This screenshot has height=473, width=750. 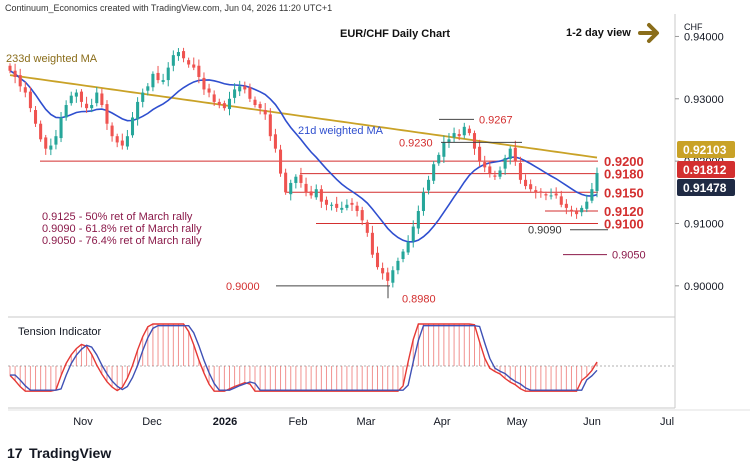 I want to click on annotation-label: 0.9230, so click(x=416, y=143).